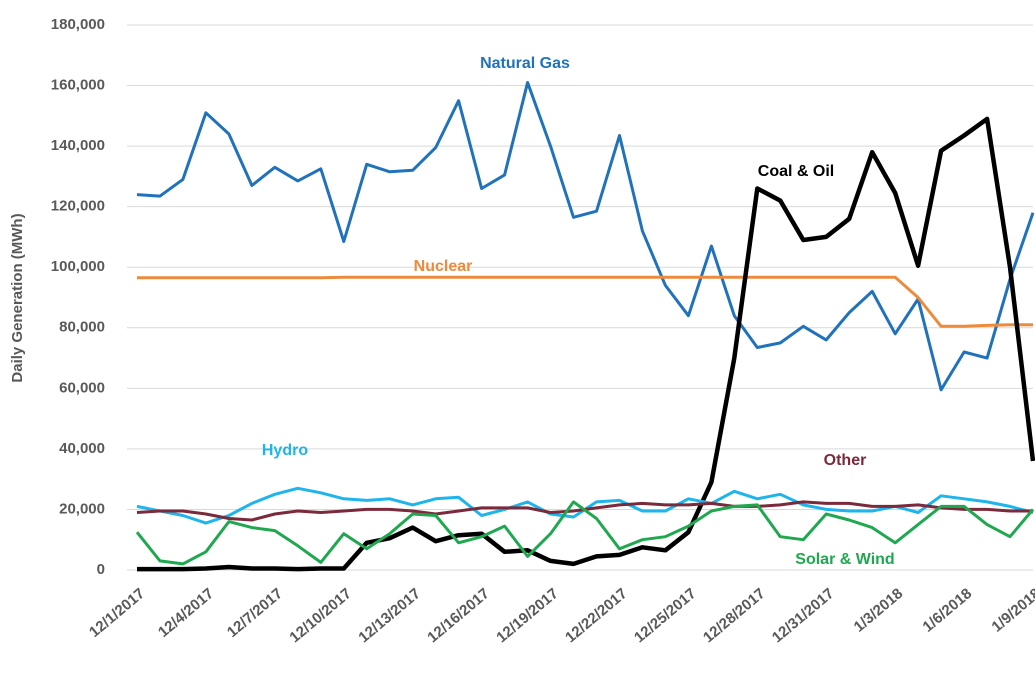 The height and width of the screenshot is (677, 1035). Describe the element at coordinates (101, 569) in the screenshot. I see `y-tick-label: 0` at that location.